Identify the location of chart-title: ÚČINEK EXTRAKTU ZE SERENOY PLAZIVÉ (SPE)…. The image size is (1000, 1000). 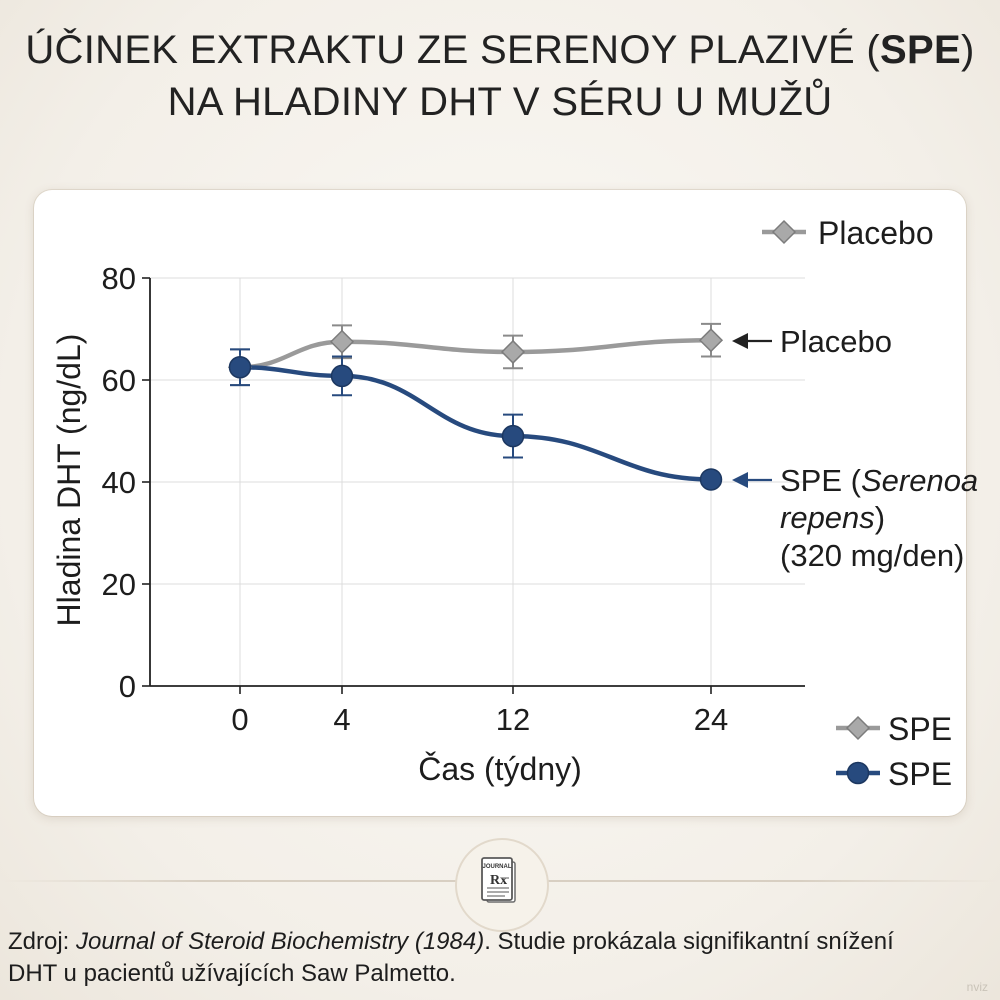
(500, 76).